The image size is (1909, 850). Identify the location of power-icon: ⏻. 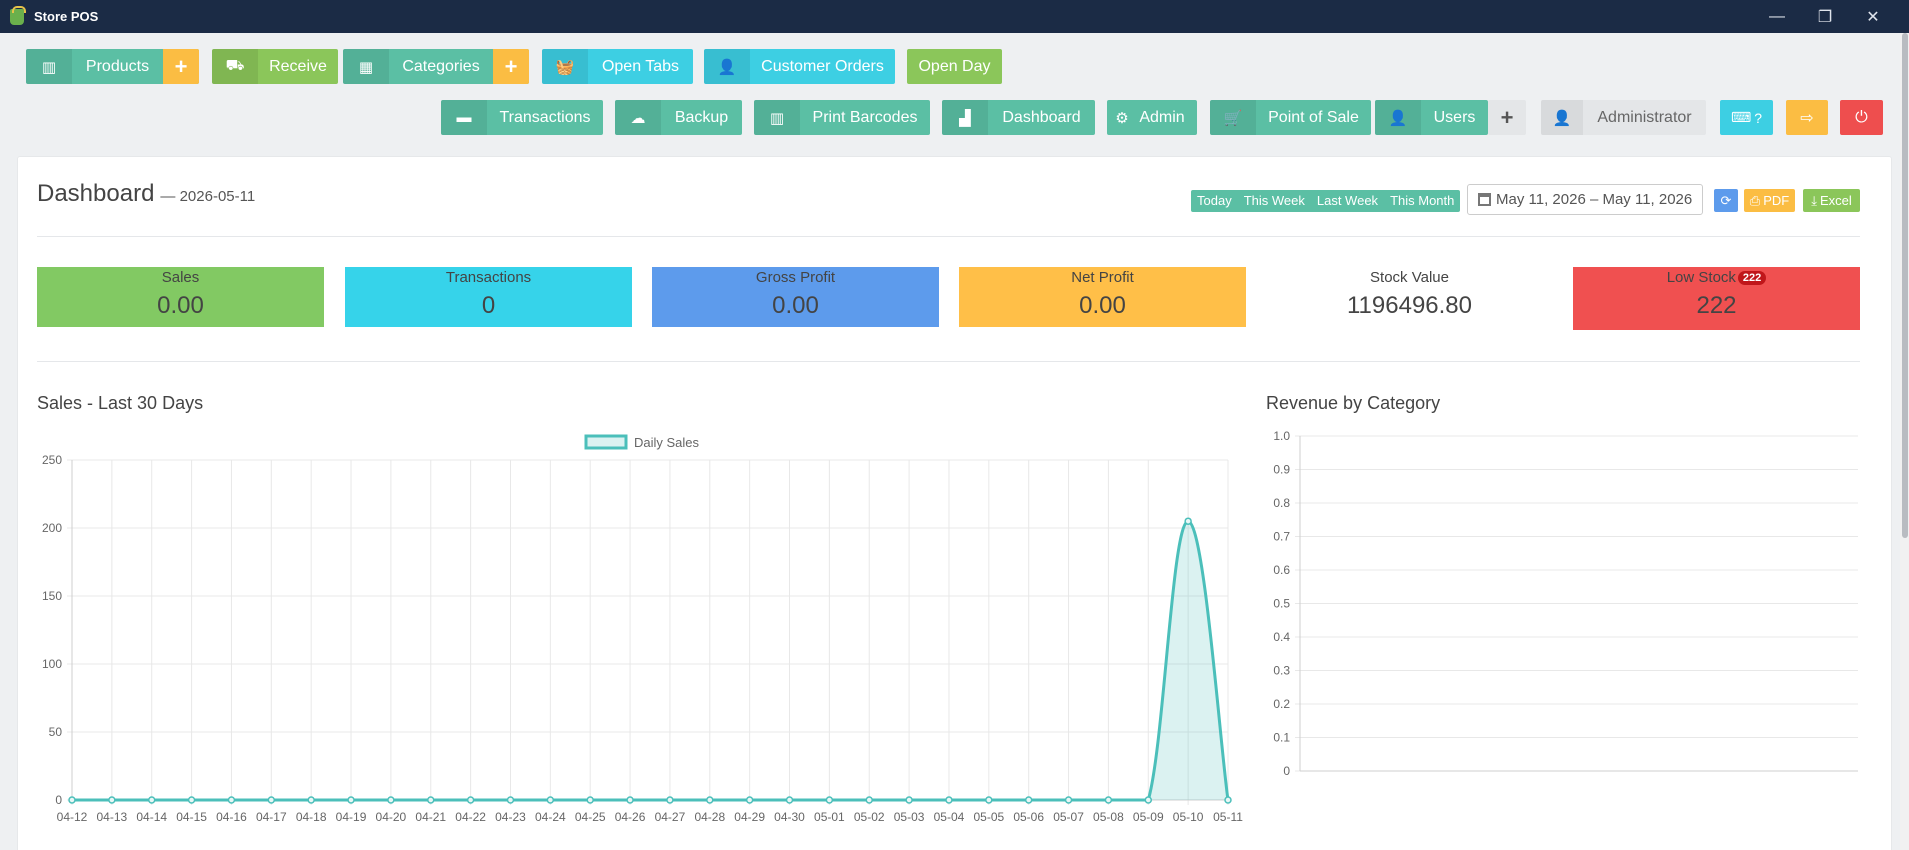
(1861, 117).